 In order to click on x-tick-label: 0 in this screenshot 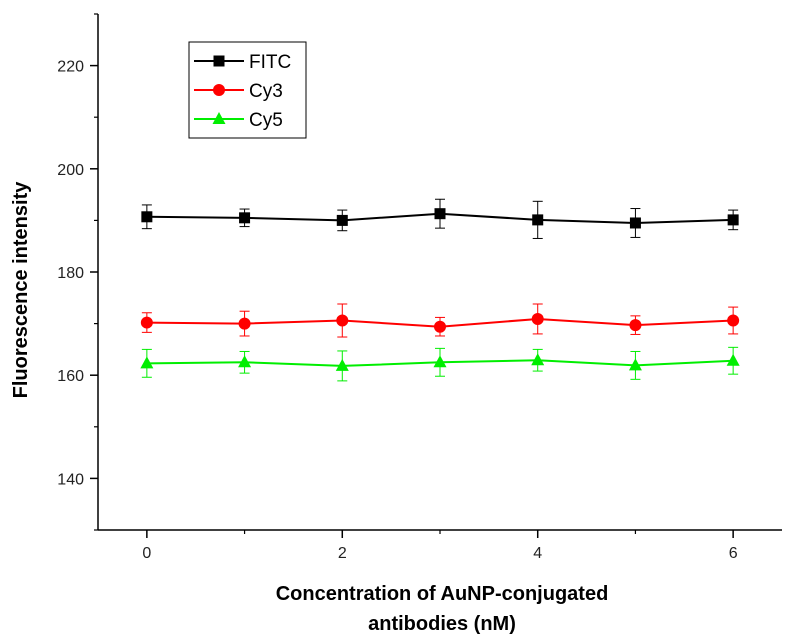, I will do `click(146, 553)`.